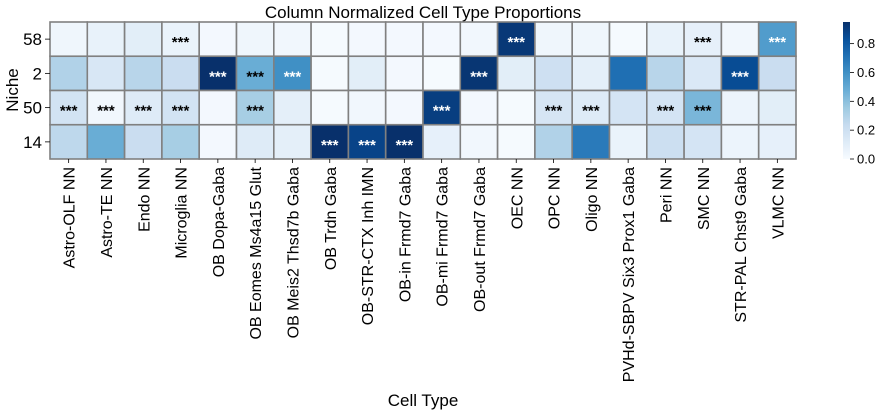 The height and width of the screenshot is (414, 881). Describe the element at coordinates (32, 39) in the screenshot. I see `y-tick-label: 58` at that location.